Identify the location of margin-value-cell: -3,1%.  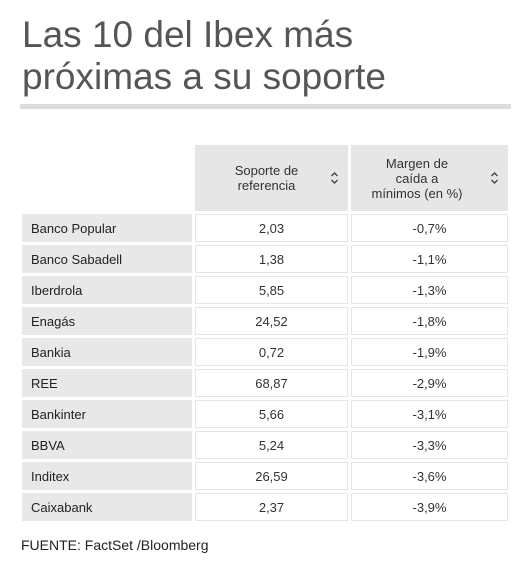
(429, 414).